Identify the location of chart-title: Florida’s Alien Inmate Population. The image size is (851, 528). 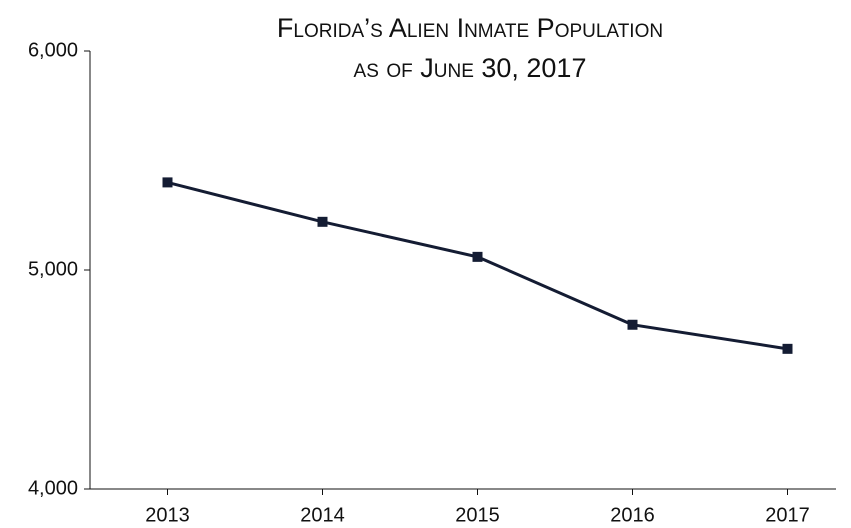
(470, 28).